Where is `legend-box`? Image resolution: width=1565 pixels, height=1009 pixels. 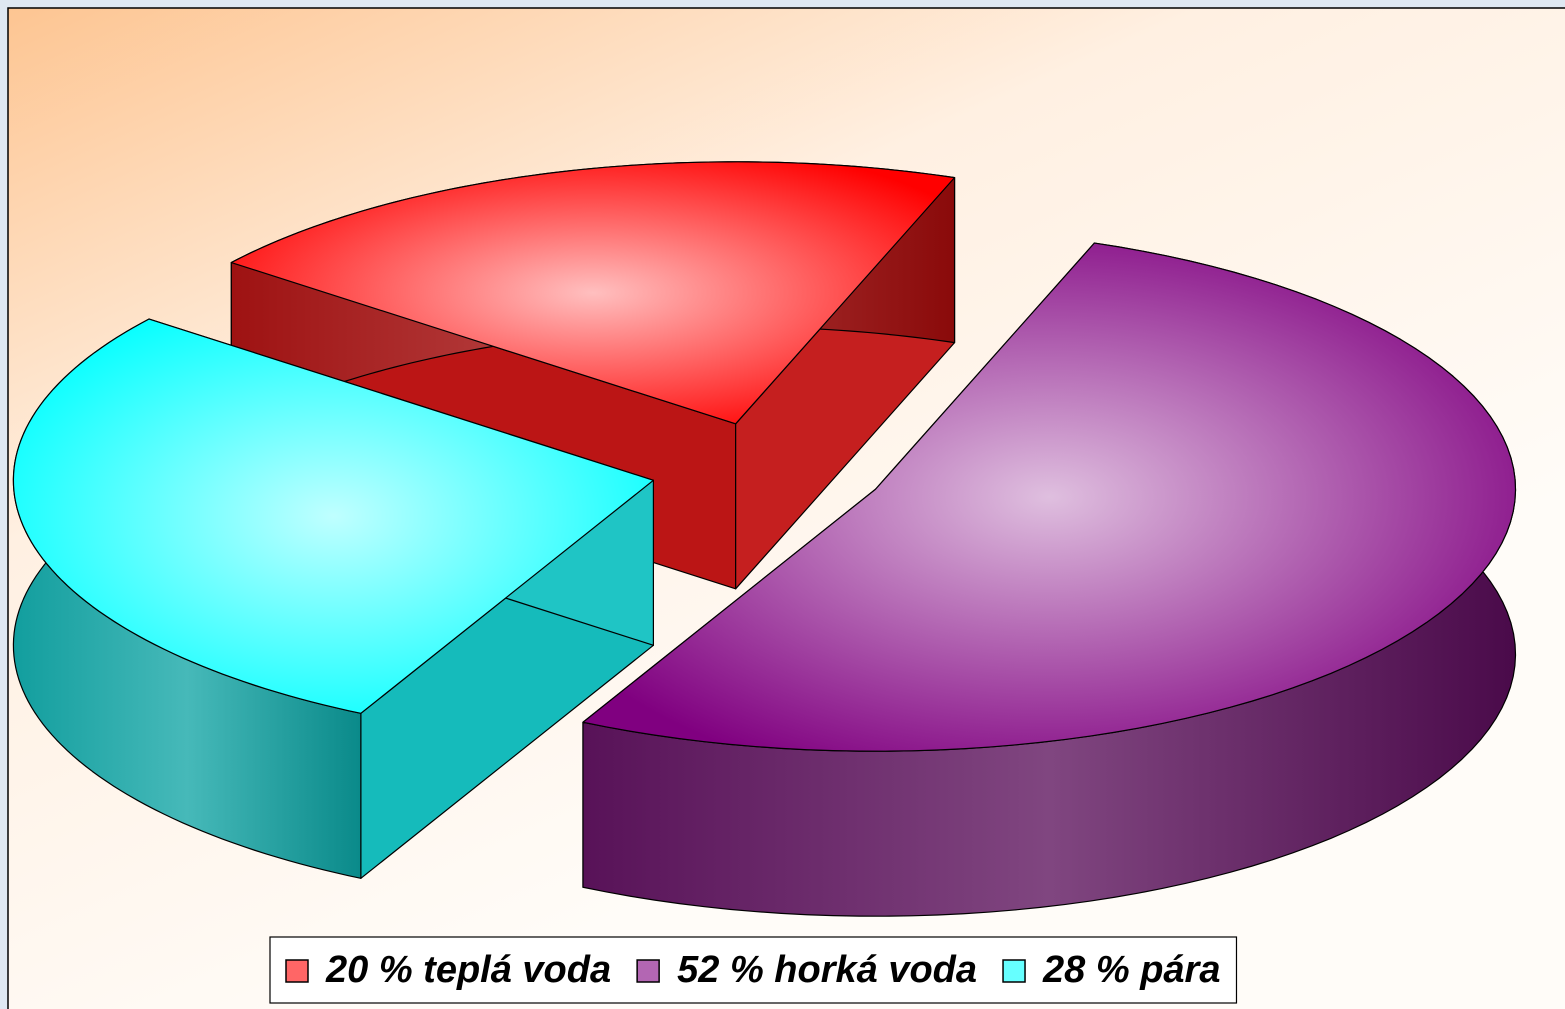
legend-box is located at coordinates (753, 970).